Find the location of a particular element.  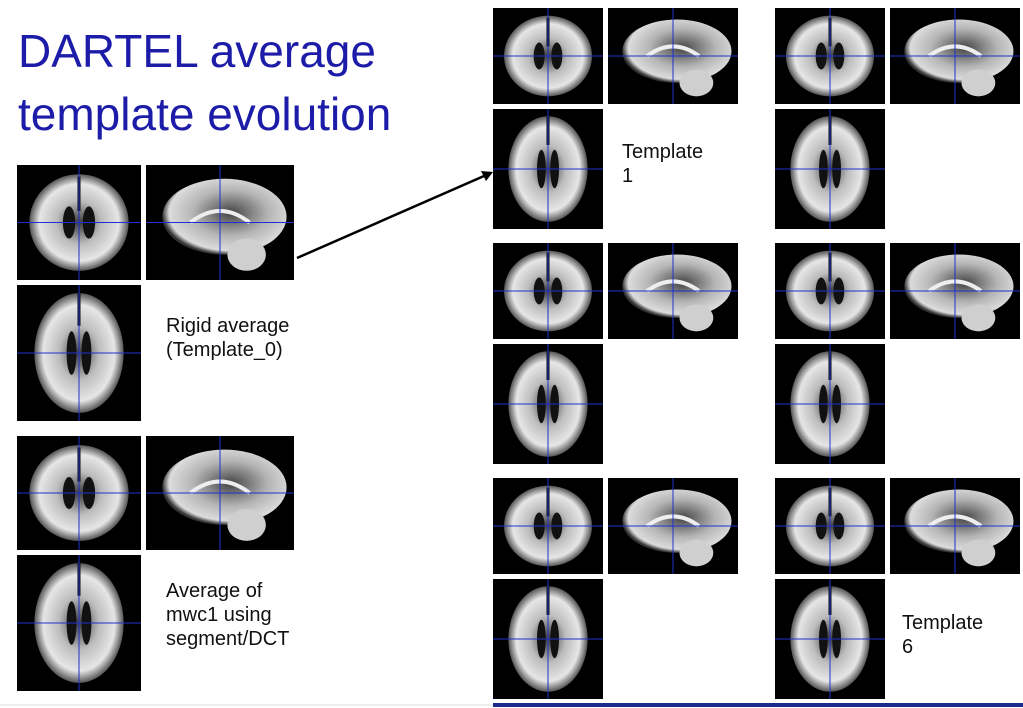

title-line: DARTEL average is located at coordinates (197, 51).